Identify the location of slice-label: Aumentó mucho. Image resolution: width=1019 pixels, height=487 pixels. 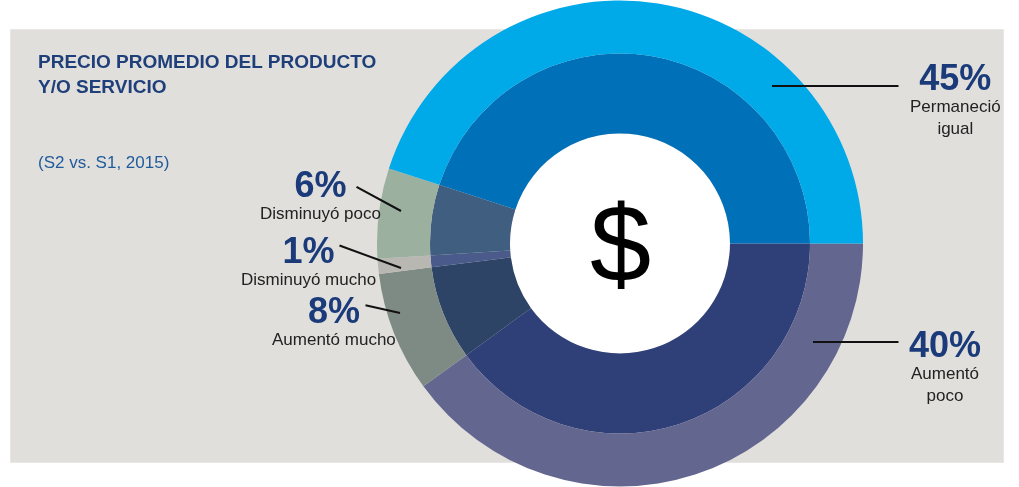
(334, 340).